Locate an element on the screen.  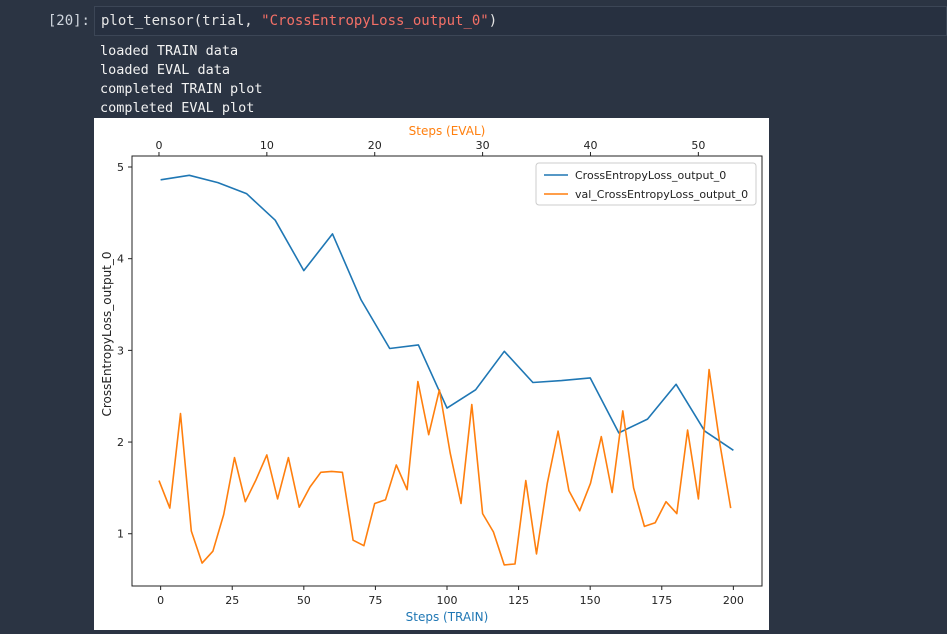
y-tick-label: 5 is located at coordinates (120, 167).